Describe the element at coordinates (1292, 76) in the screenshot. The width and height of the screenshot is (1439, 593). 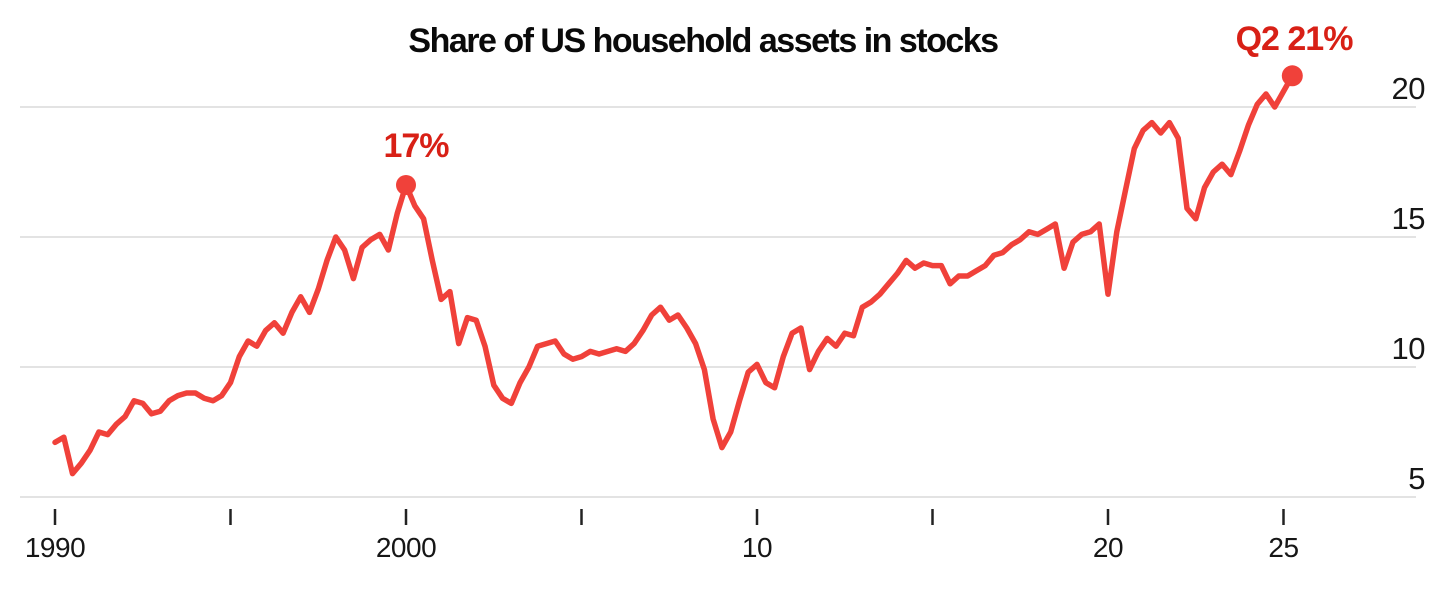
I see `marker-latest` at that location.